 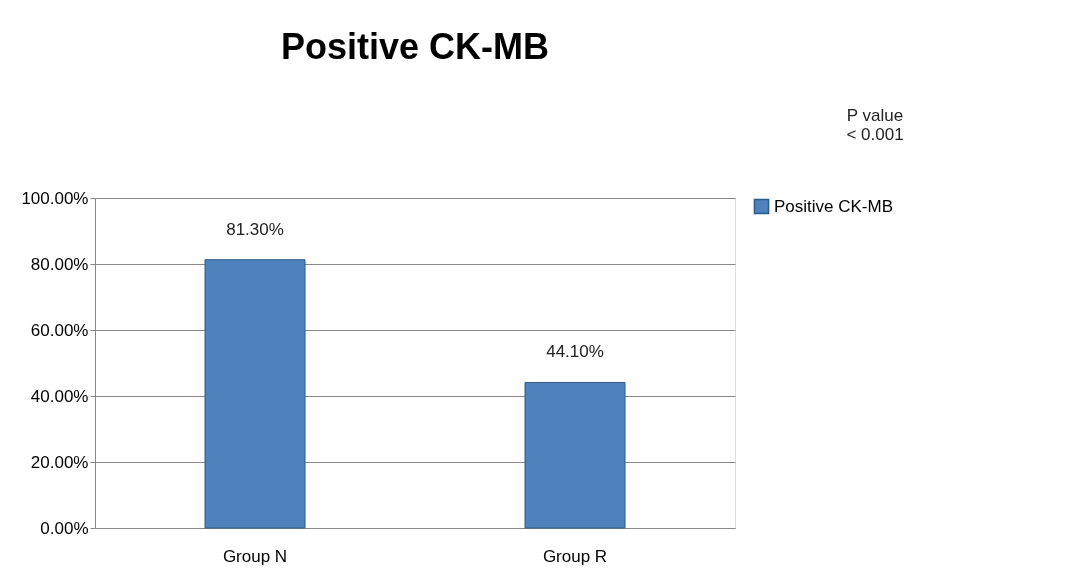 I want to click on y-tick-label: 40.00%, so click(x=59, y=396).